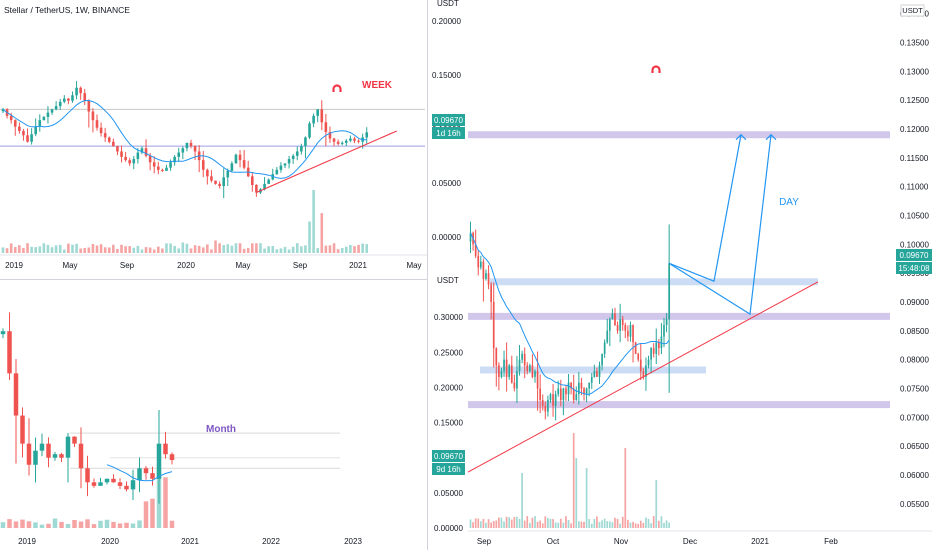 The height and width of the screenshot is (550, 932). What do you see at coordinates (184, 139) in the screenshot?
I see `weekly-ma-line` at bounding box center [184, 139].